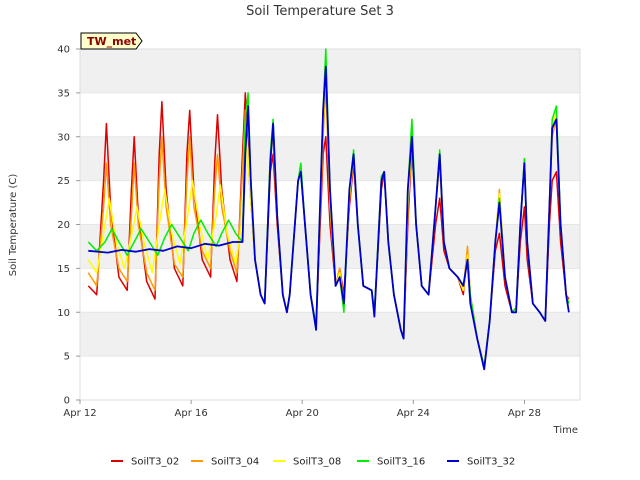 This screenshot has width=640, height=480. What do you see at coordinates (63, 181) in the screenshot?
I see `y-tick-label: 25` at bounding box center [63, 181].